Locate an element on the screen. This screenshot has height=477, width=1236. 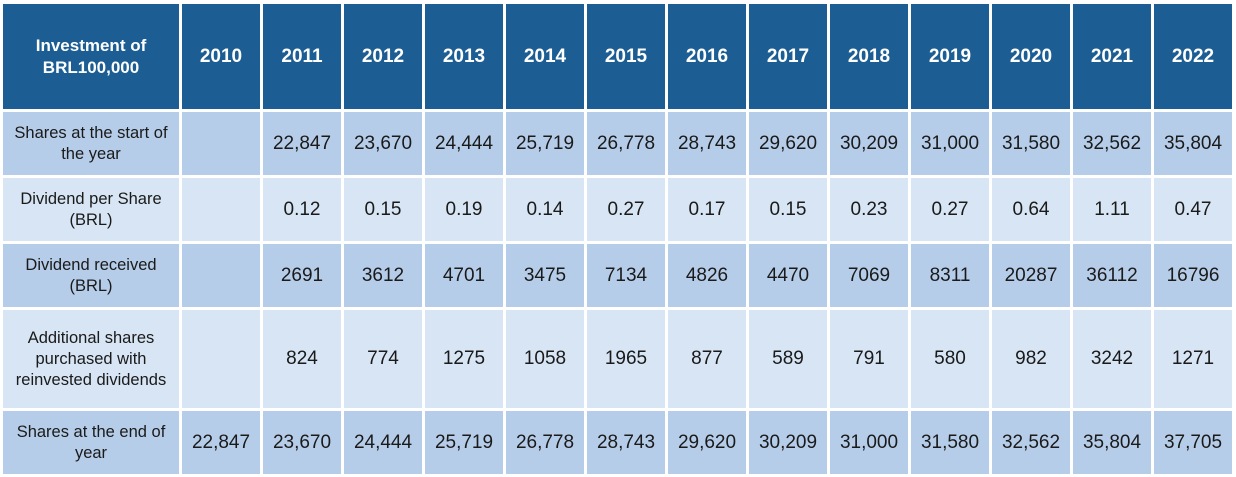
table-cell: 7134 is located at coordinates (626, 275).